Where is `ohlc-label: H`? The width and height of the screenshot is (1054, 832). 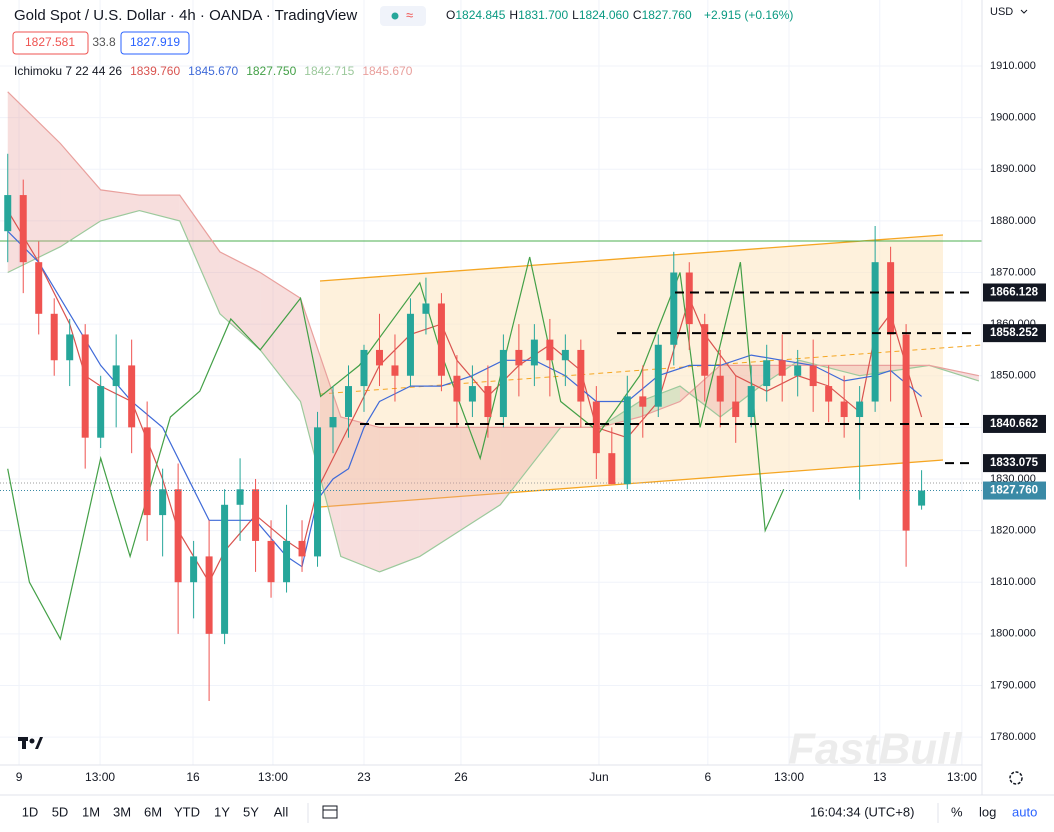 ohlc-label: H is located at coordinates (513, 15).